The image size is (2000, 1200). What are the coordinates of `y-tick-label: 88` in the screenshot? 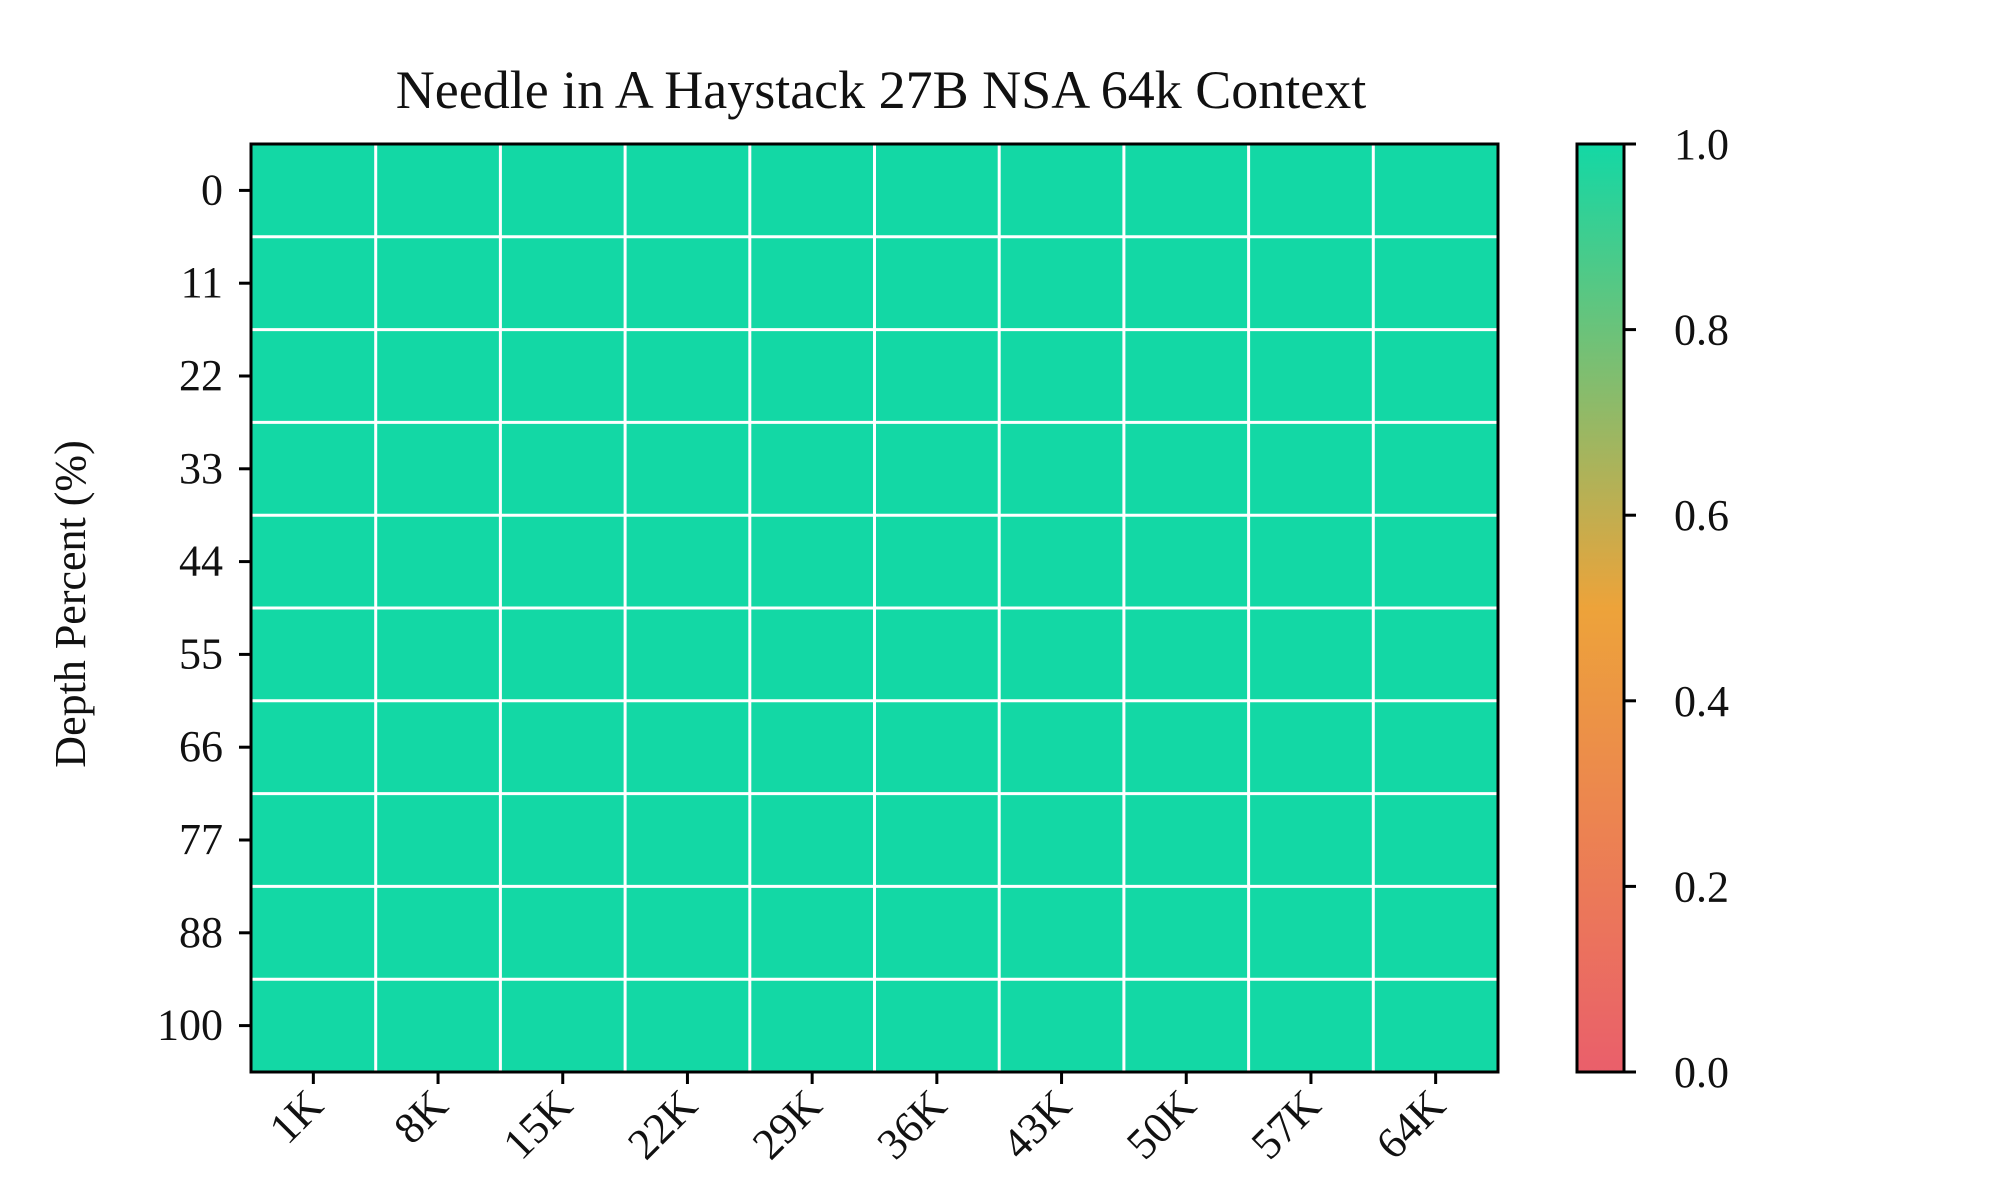 It's located at (201, 932).